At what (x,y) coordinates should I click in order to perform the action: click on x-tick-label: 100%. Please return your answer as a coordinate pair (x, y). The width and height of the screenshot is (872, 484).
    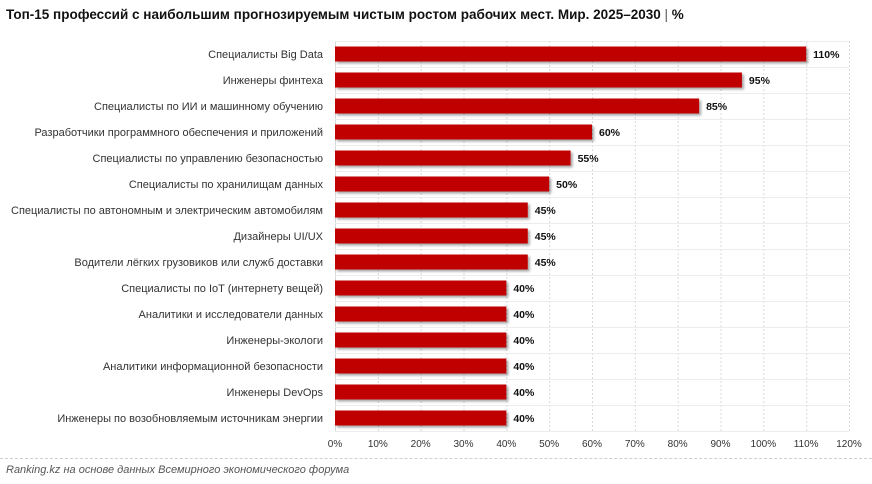
    Looking at the image, I should click on (764, 444).